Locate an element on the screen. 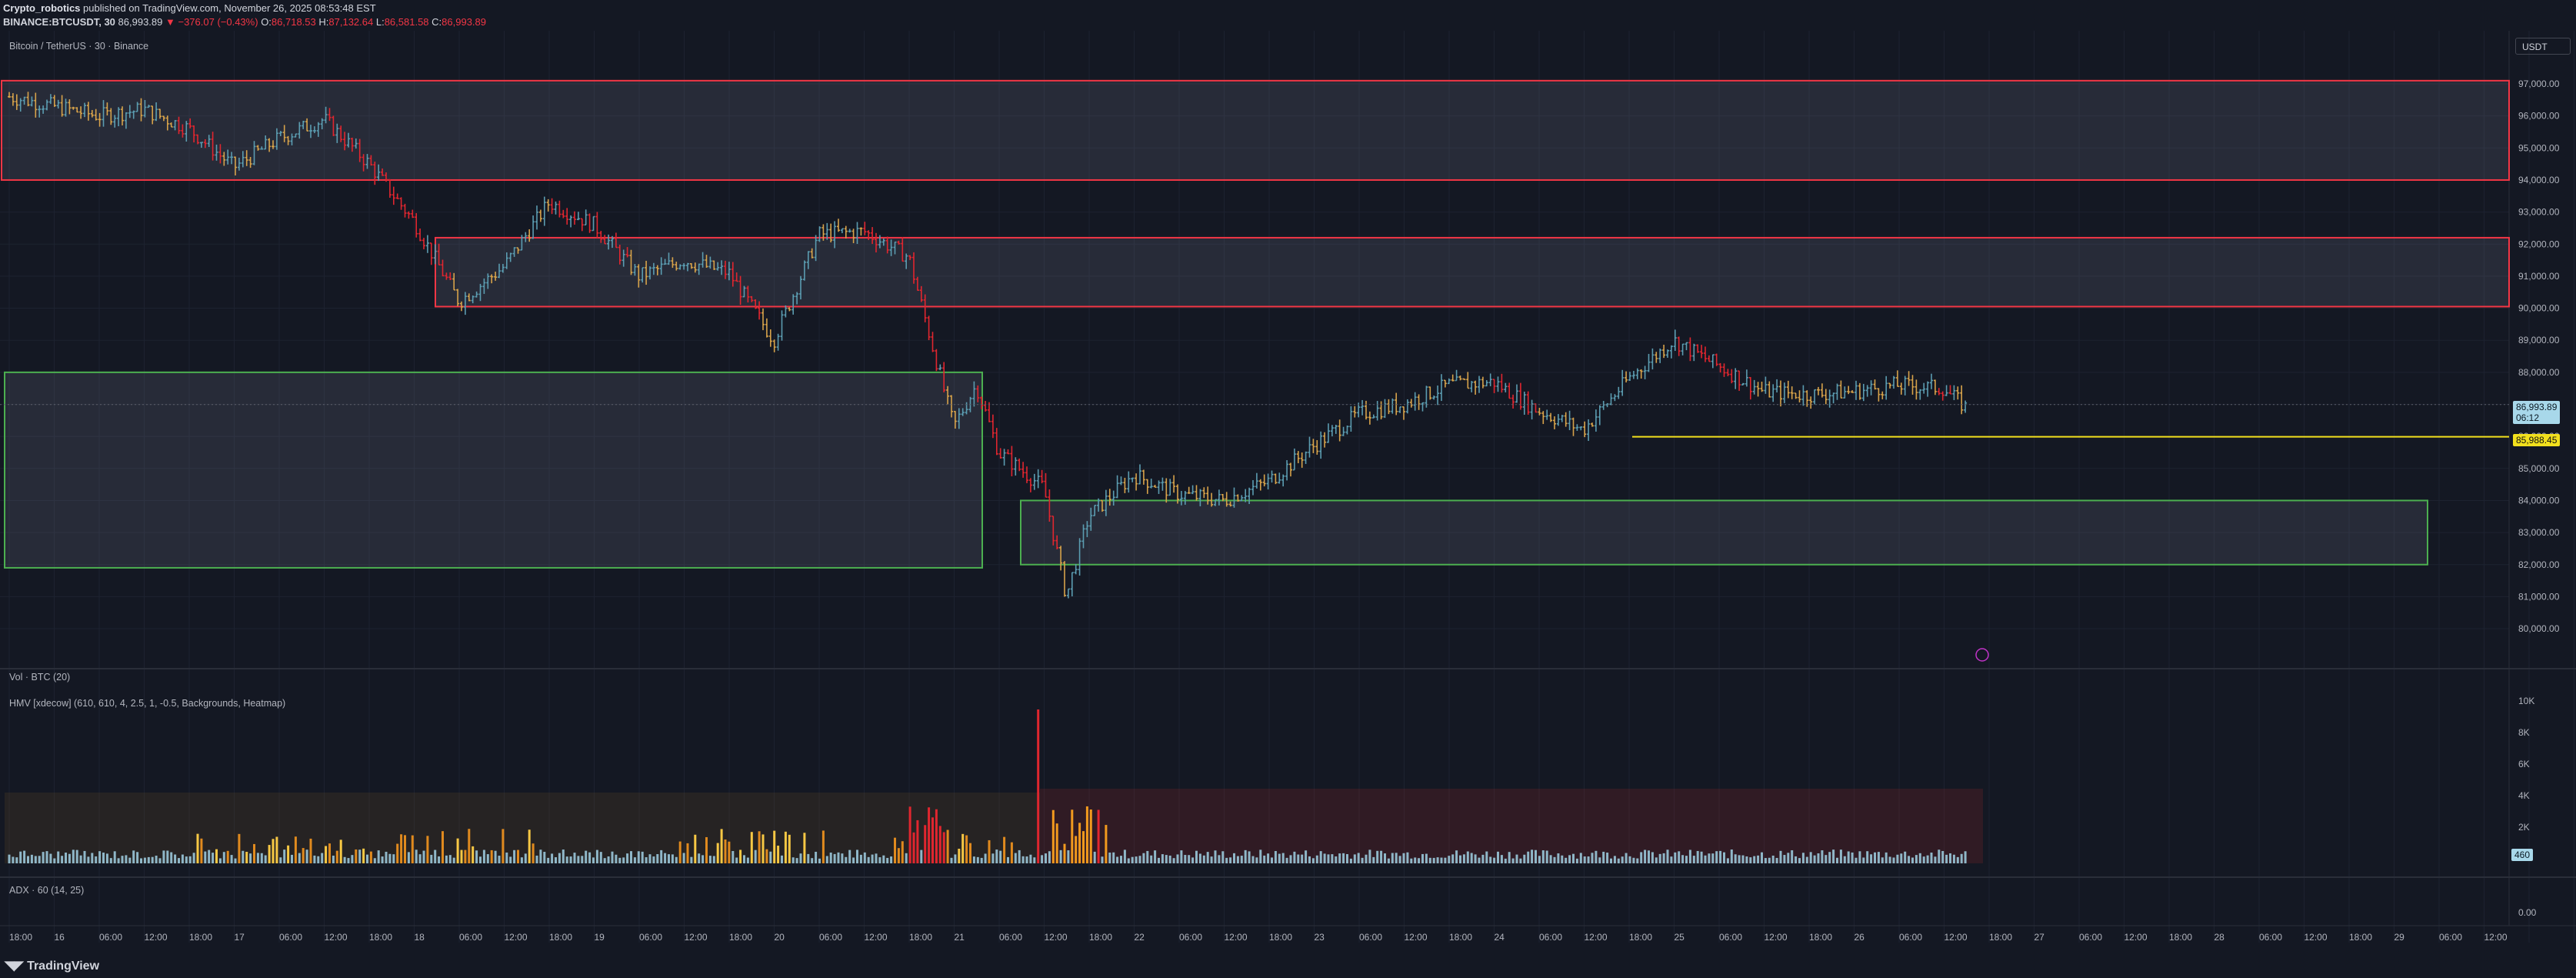  volume-legend: Vol · BTC (20) is located at coordinates (40, 677).